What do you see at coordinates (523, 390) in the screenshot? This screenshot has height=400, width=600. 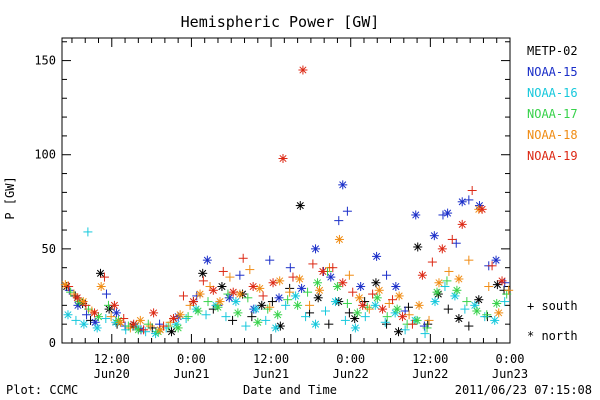 I see `footer-timestamp: 2011/06/23 07:15:08` at bounding box center [523, 390].